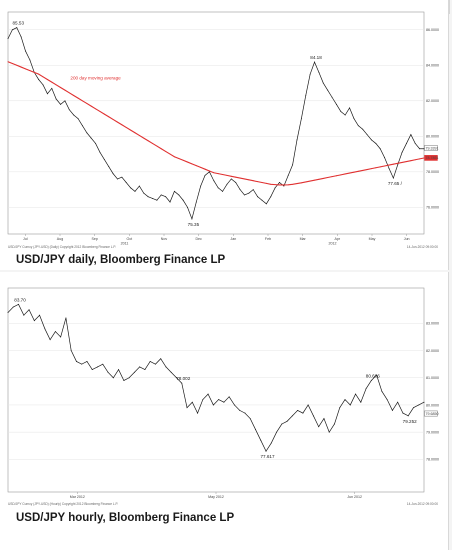 This screenshot has height=550, width=452. I want to click on y-tick-label: 80.0000, so click(432, 405).